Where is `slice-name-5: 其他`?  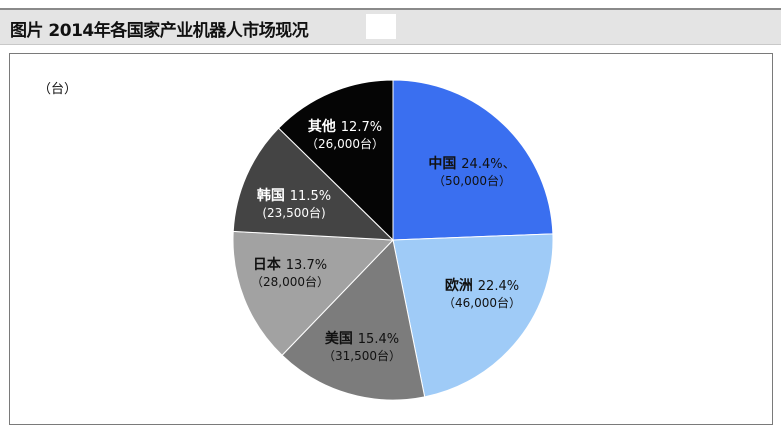
slice-name-5: 其他 is located at coordinates (324, 126).